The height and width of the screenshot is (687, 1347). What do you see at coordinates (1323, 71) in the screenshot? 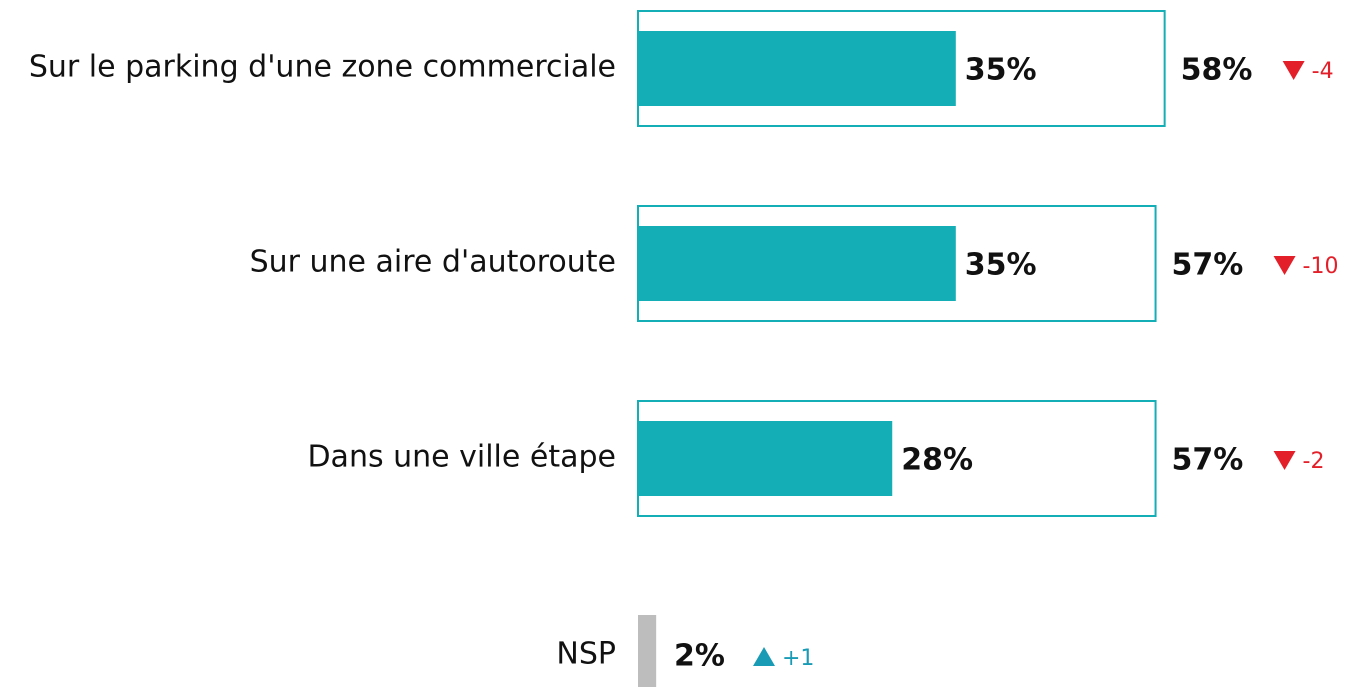
I see `change-label: -4` at bounding box center [1323, 71].